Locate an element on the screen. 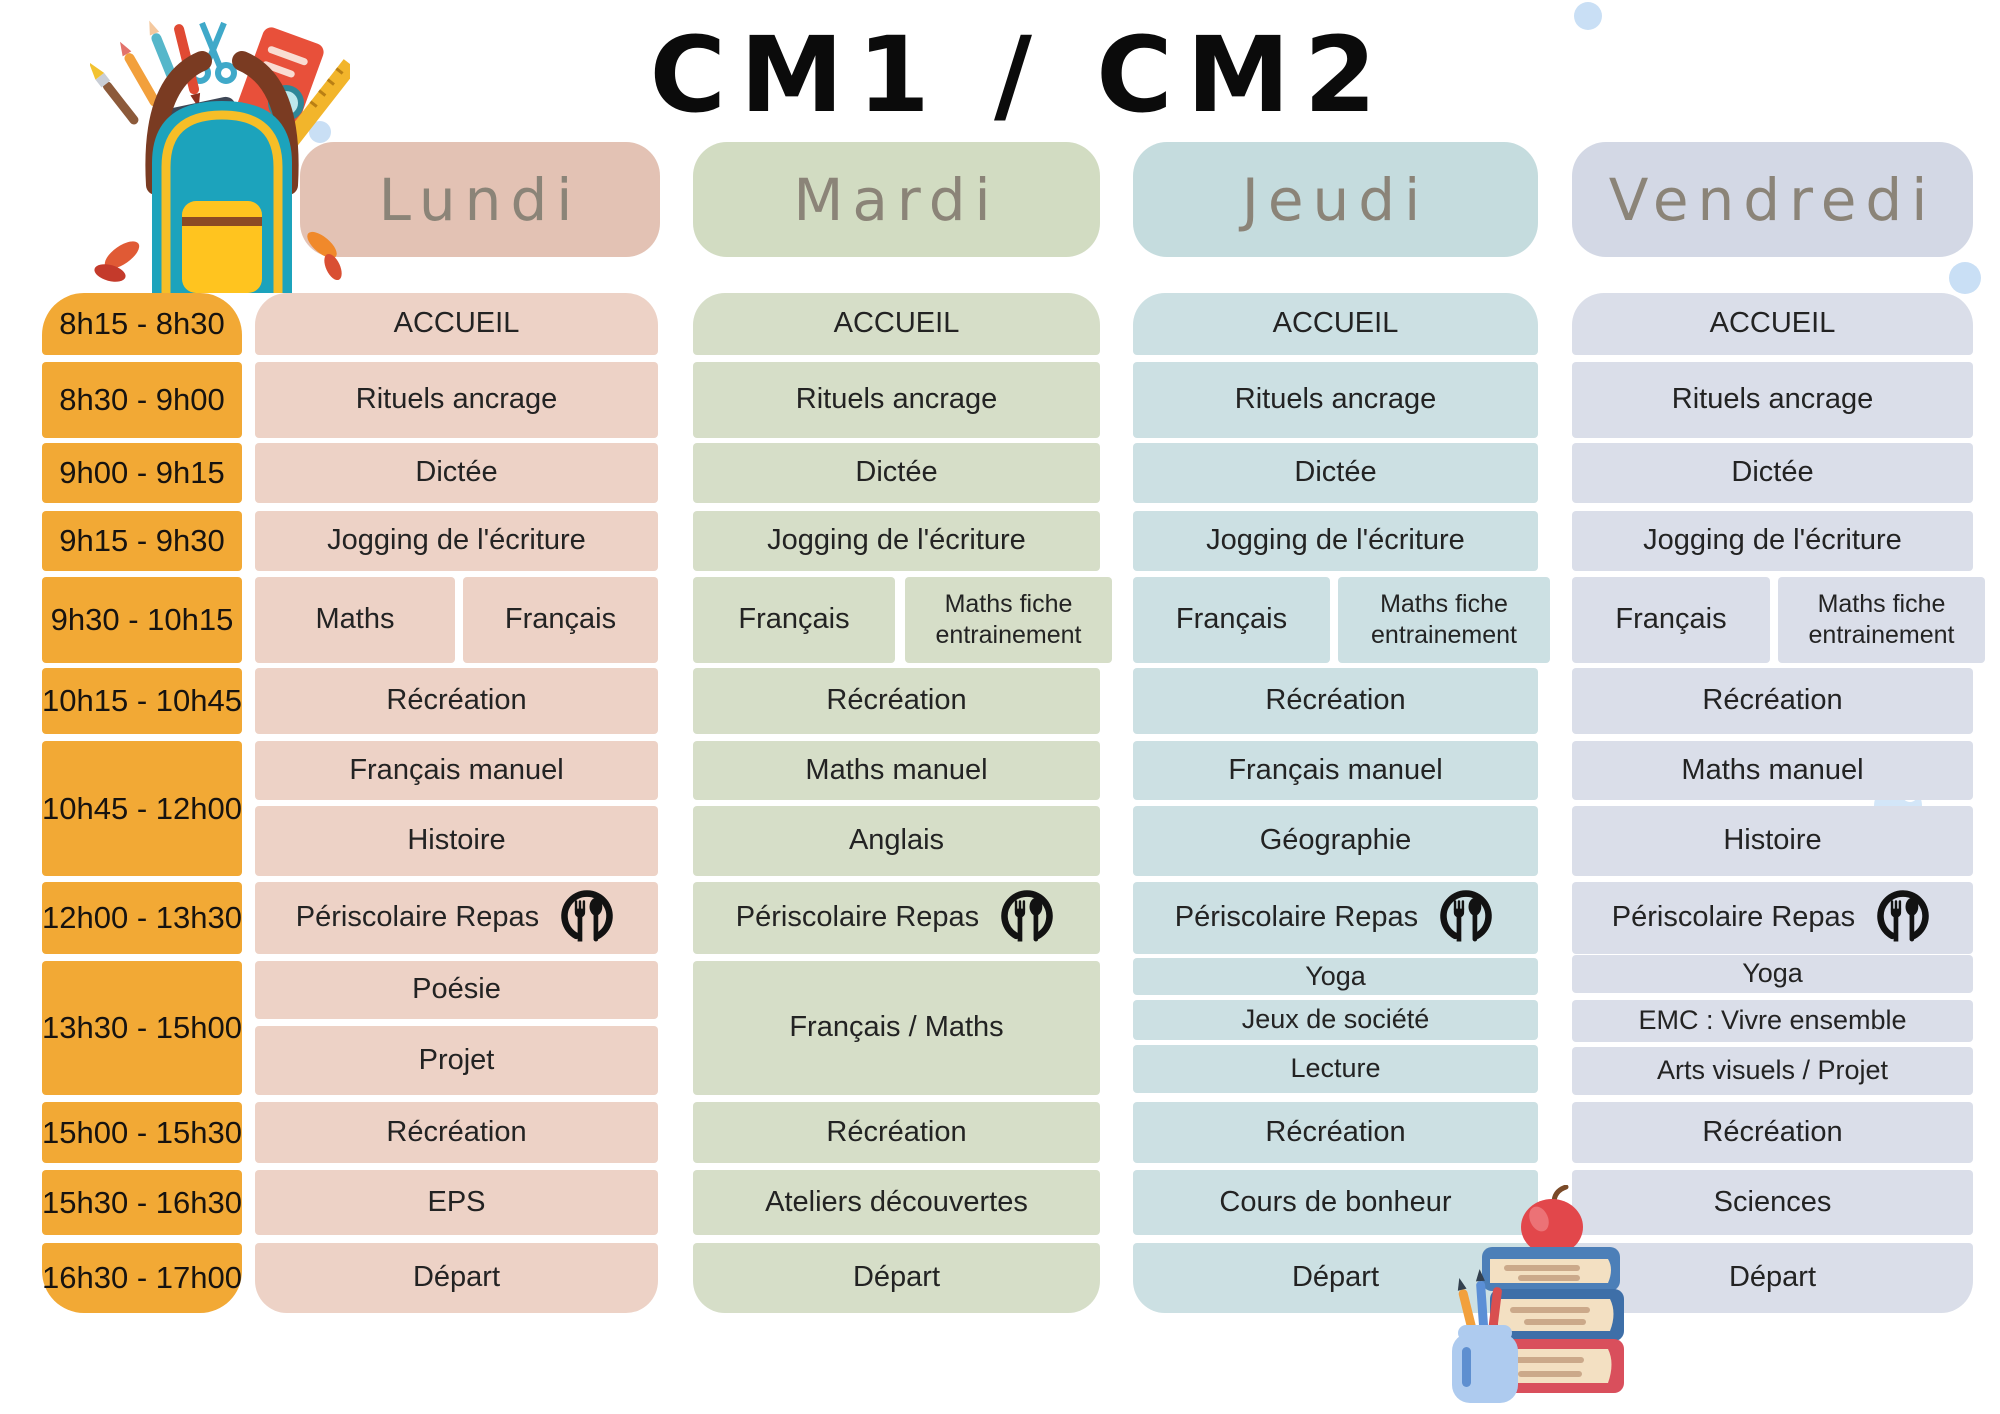 Image resolution: width=2000 pixels, height=1414 pixels. time-slot: 8h15 - 8h30 is located at coordinates (142, 324).